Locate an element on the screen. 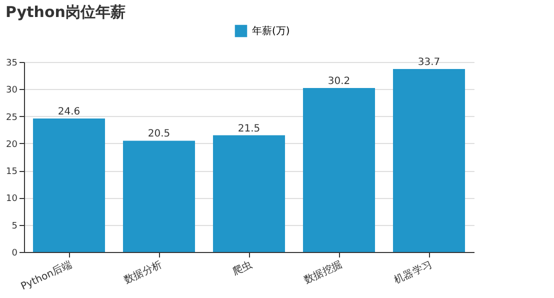 This screenshot has width=554, height=298. chart-title: Python岗位年薪 is located at coordinates (66, 12).